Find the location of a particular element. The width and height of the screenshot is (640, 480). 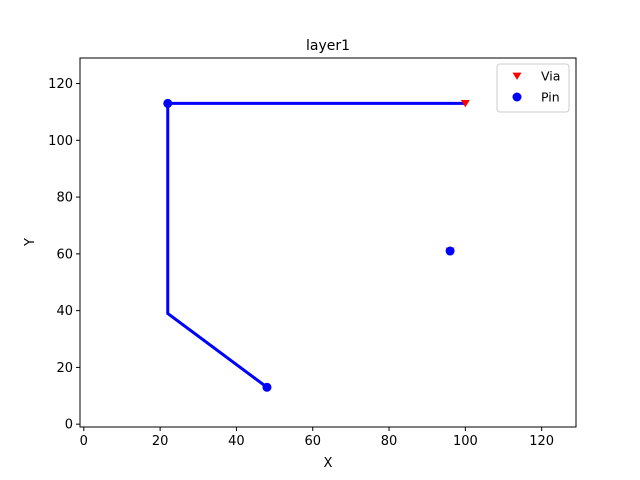

legend-marker-via is located at coordinates (517, 76).